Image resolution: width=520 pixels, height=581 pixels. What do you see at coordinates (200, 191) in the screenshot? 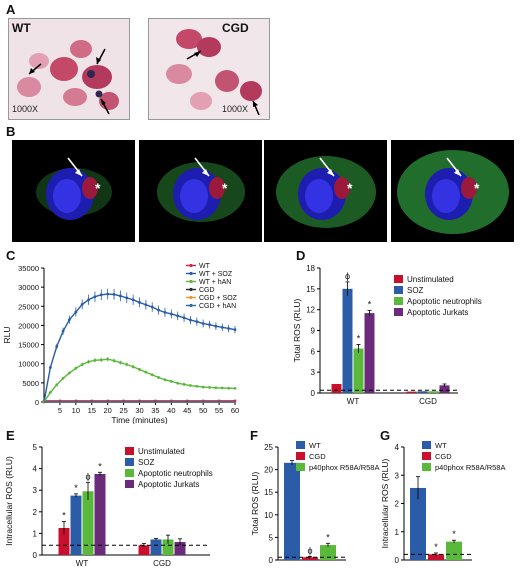
I see `fluorescence-frame-2: *` at bounding box center [200, 191].